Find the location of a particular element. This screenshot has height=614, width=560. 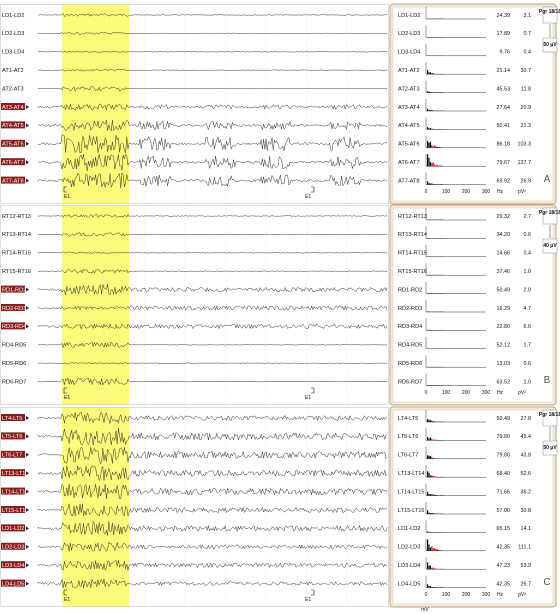

power-value: 2.7 is located at coordinates (528, 217).